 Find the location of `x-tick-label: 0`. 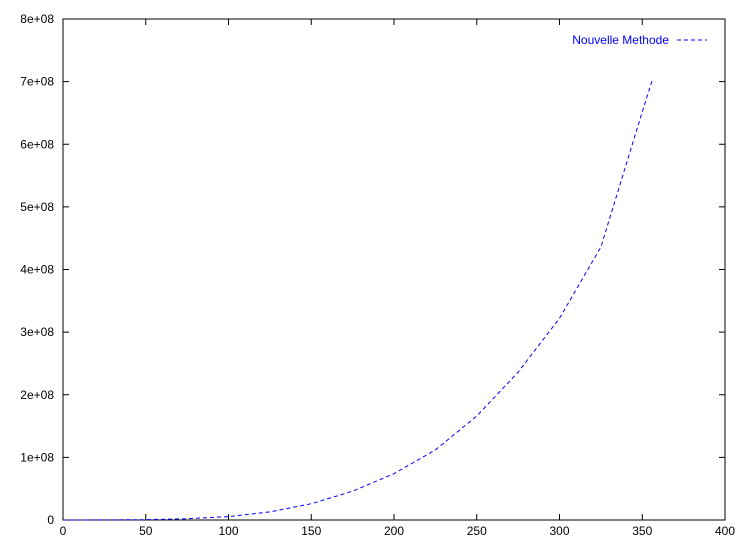

x-tick-label: 0 is located at coordinates (63, 531).